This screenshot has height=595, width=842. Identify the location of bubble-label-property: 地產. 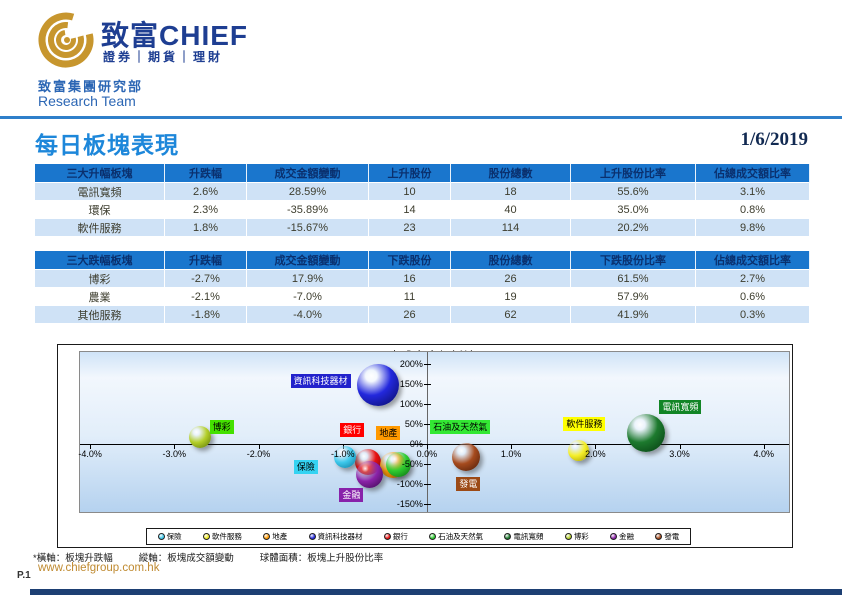
(388, 433).